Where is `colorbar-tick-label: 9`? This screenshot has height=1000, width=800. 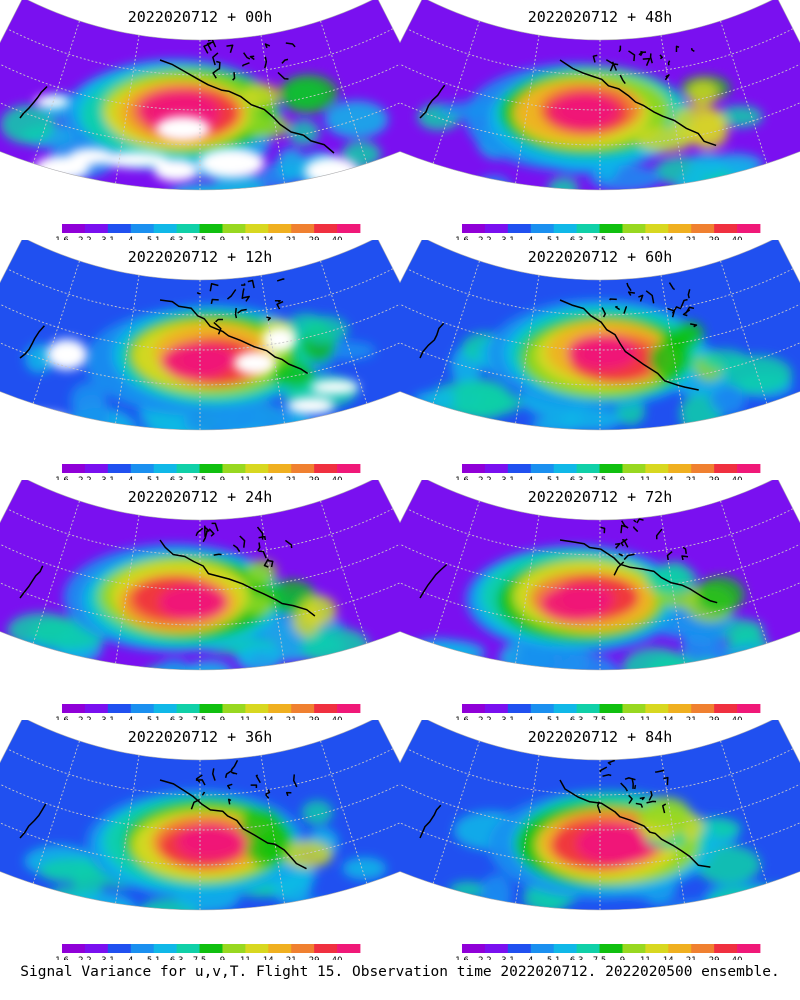 colorbar-tick-label: 9 is located at coordinates (222, 718).